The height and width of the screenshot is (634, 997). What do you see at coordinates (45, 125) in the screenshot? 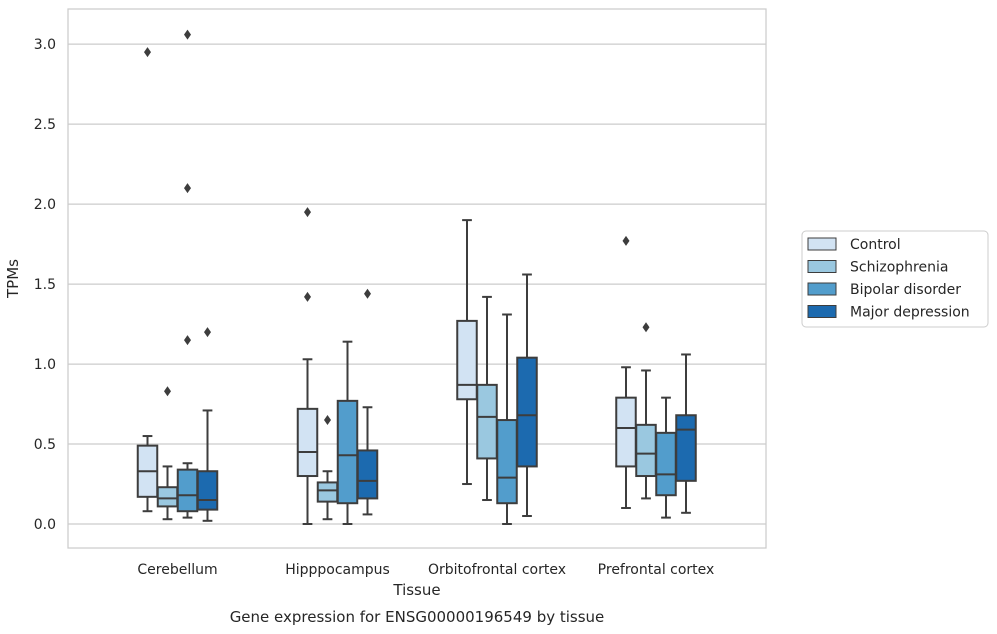
I see `y-tick-label: 2.5` at bounding box center [45, 125].